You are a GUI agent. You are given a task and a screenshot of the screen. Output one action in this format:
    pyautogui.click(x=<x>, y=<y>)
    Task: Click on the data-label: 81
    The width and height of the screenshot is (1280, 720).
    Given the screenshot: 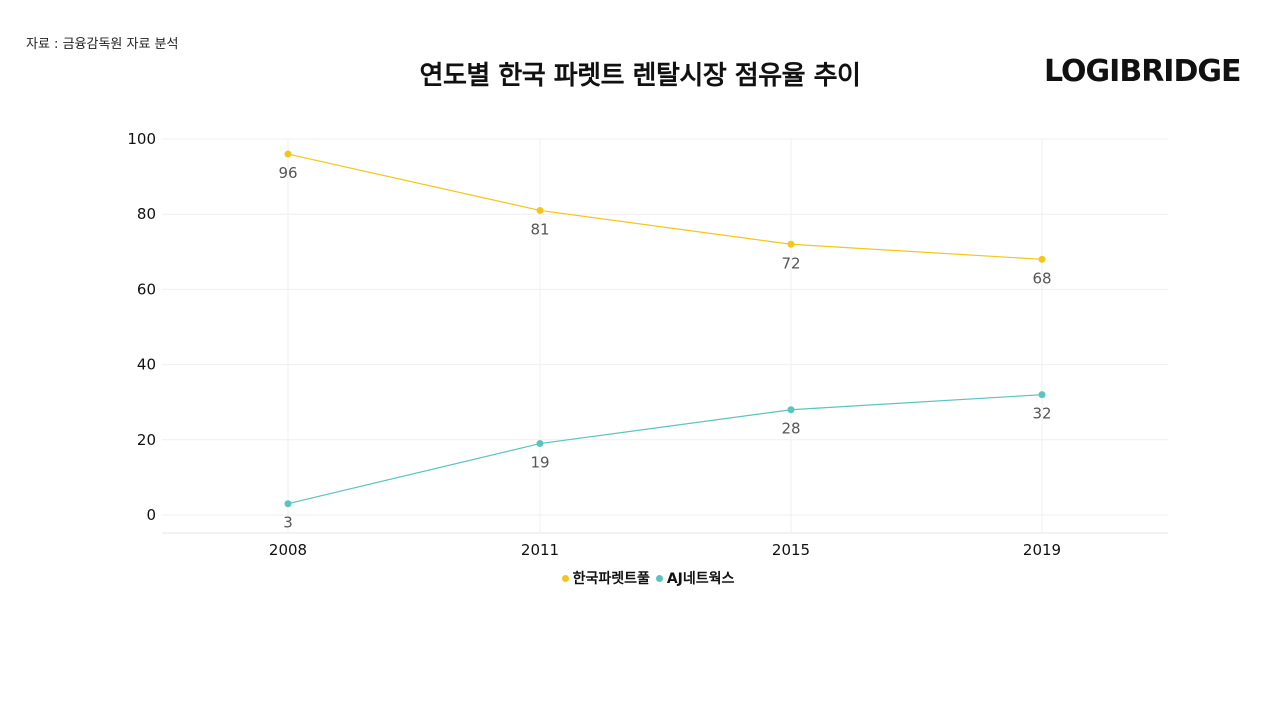 What is the action you would take?
    pyautogui.click(x=539, y=229)
    